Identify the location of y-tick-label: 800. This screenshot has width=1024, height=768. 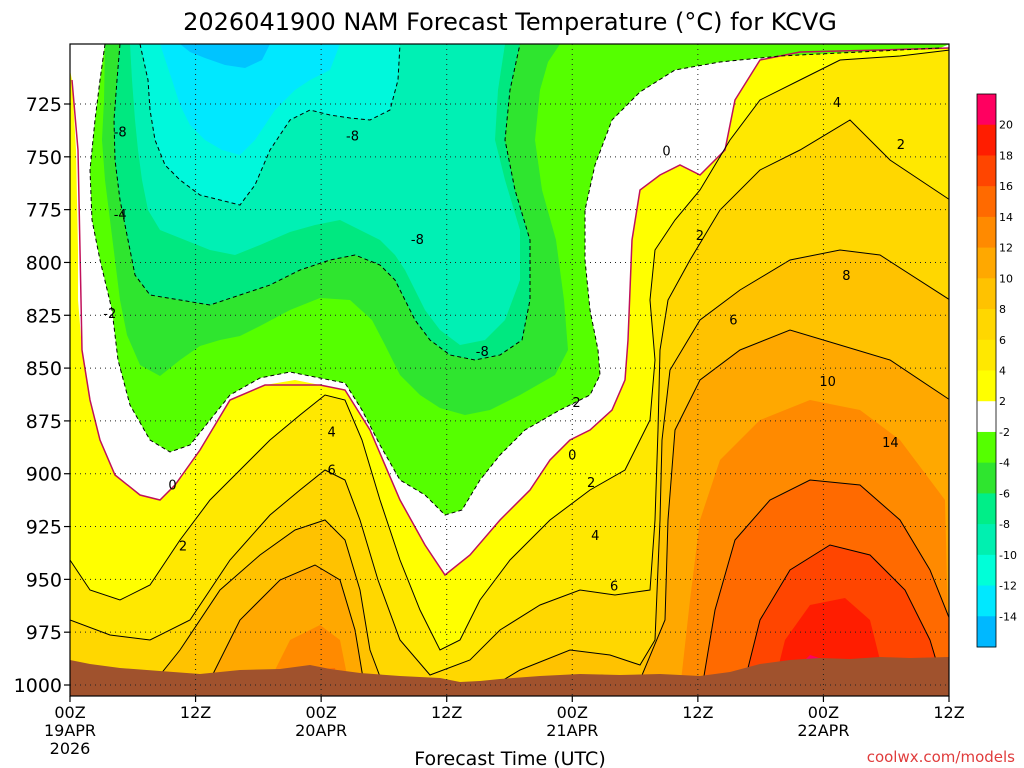
(44, 263).